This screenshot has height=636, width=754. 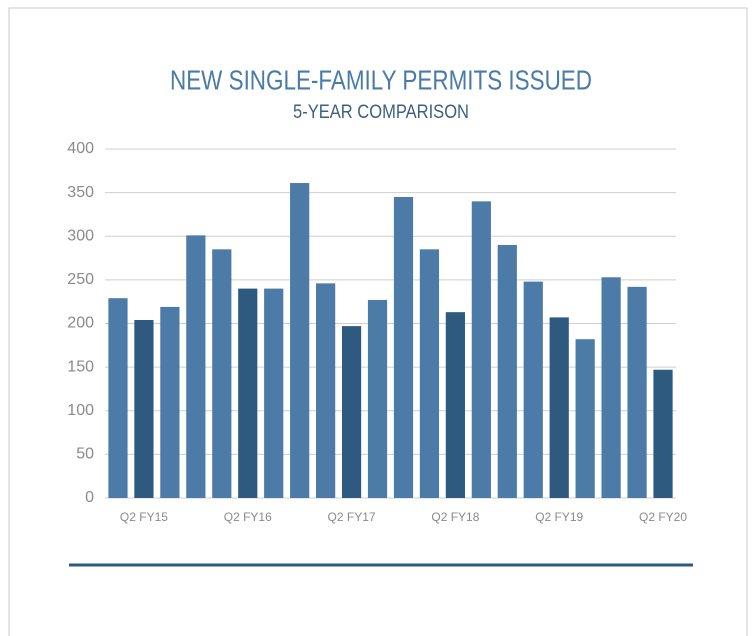 I want to click on y-tick-label: 100, so click(x=80, y=410).